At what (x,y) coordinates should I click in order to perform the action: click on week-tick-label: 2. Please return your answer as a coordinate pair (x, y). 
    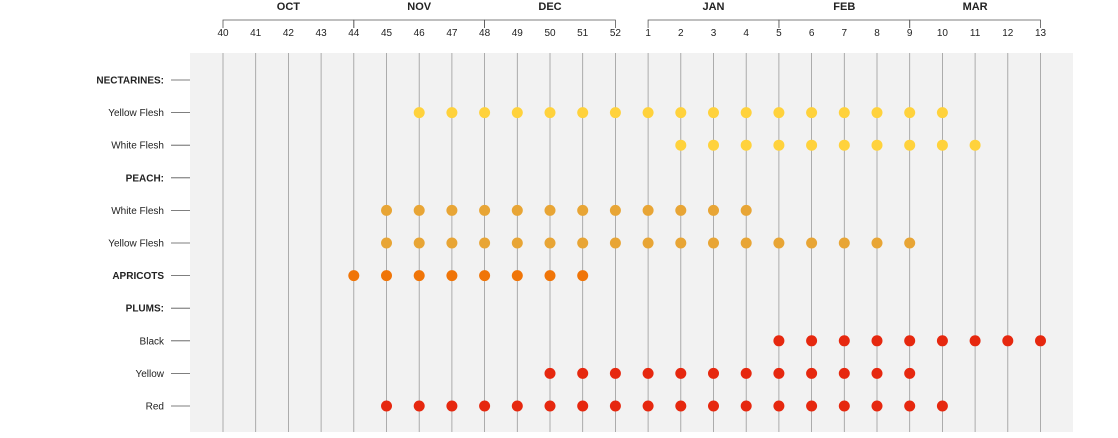
    Looking at the image, I should click on (681, 33).